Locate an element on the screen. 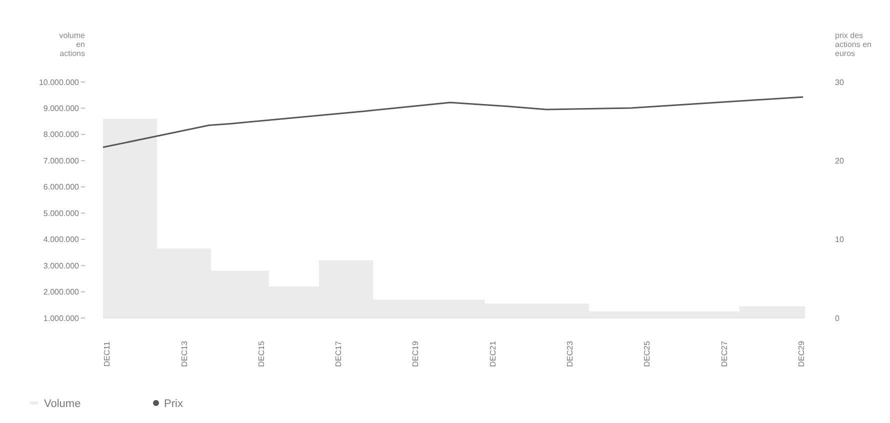  y2-tick-label: 20 is located at coordinates (839, 161).